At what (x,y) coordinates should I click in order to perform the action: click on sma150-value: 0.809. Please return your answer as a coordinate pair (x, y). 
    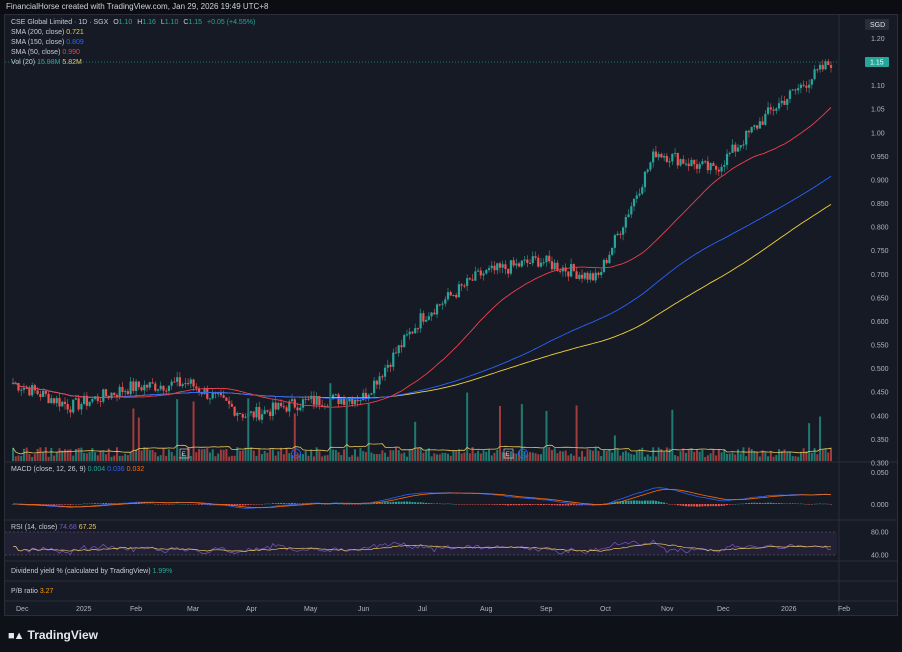
    Looking at the image, I should click on (75, 42).